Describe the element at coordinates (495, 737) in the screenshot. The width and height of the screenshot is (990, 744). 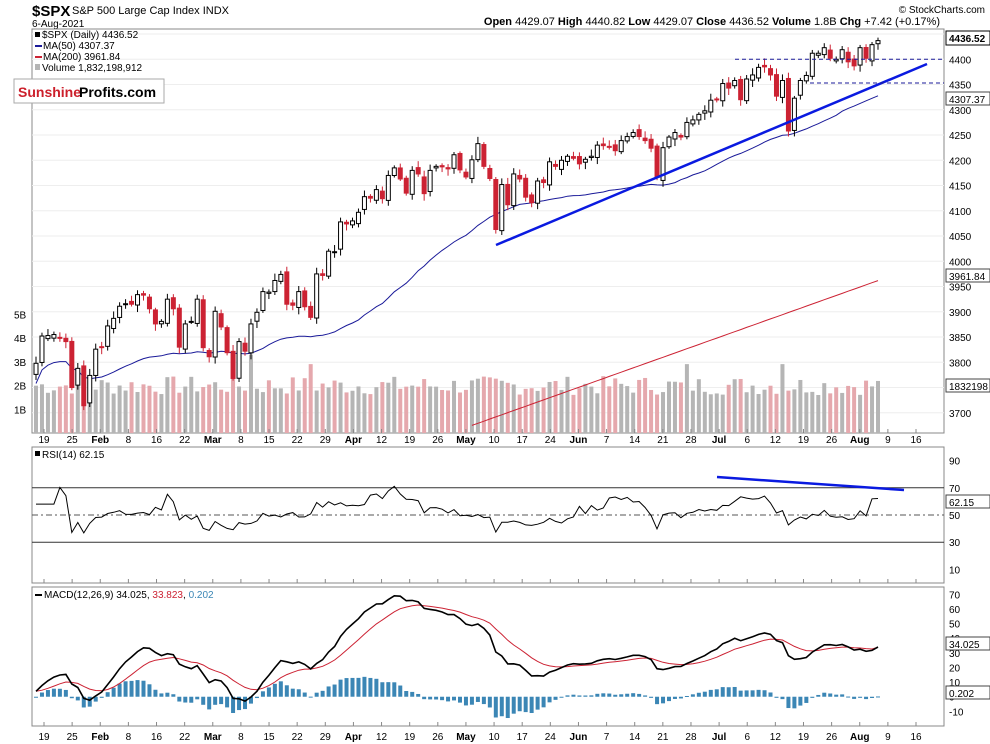
I see `x-tick-label: 10` at that location.